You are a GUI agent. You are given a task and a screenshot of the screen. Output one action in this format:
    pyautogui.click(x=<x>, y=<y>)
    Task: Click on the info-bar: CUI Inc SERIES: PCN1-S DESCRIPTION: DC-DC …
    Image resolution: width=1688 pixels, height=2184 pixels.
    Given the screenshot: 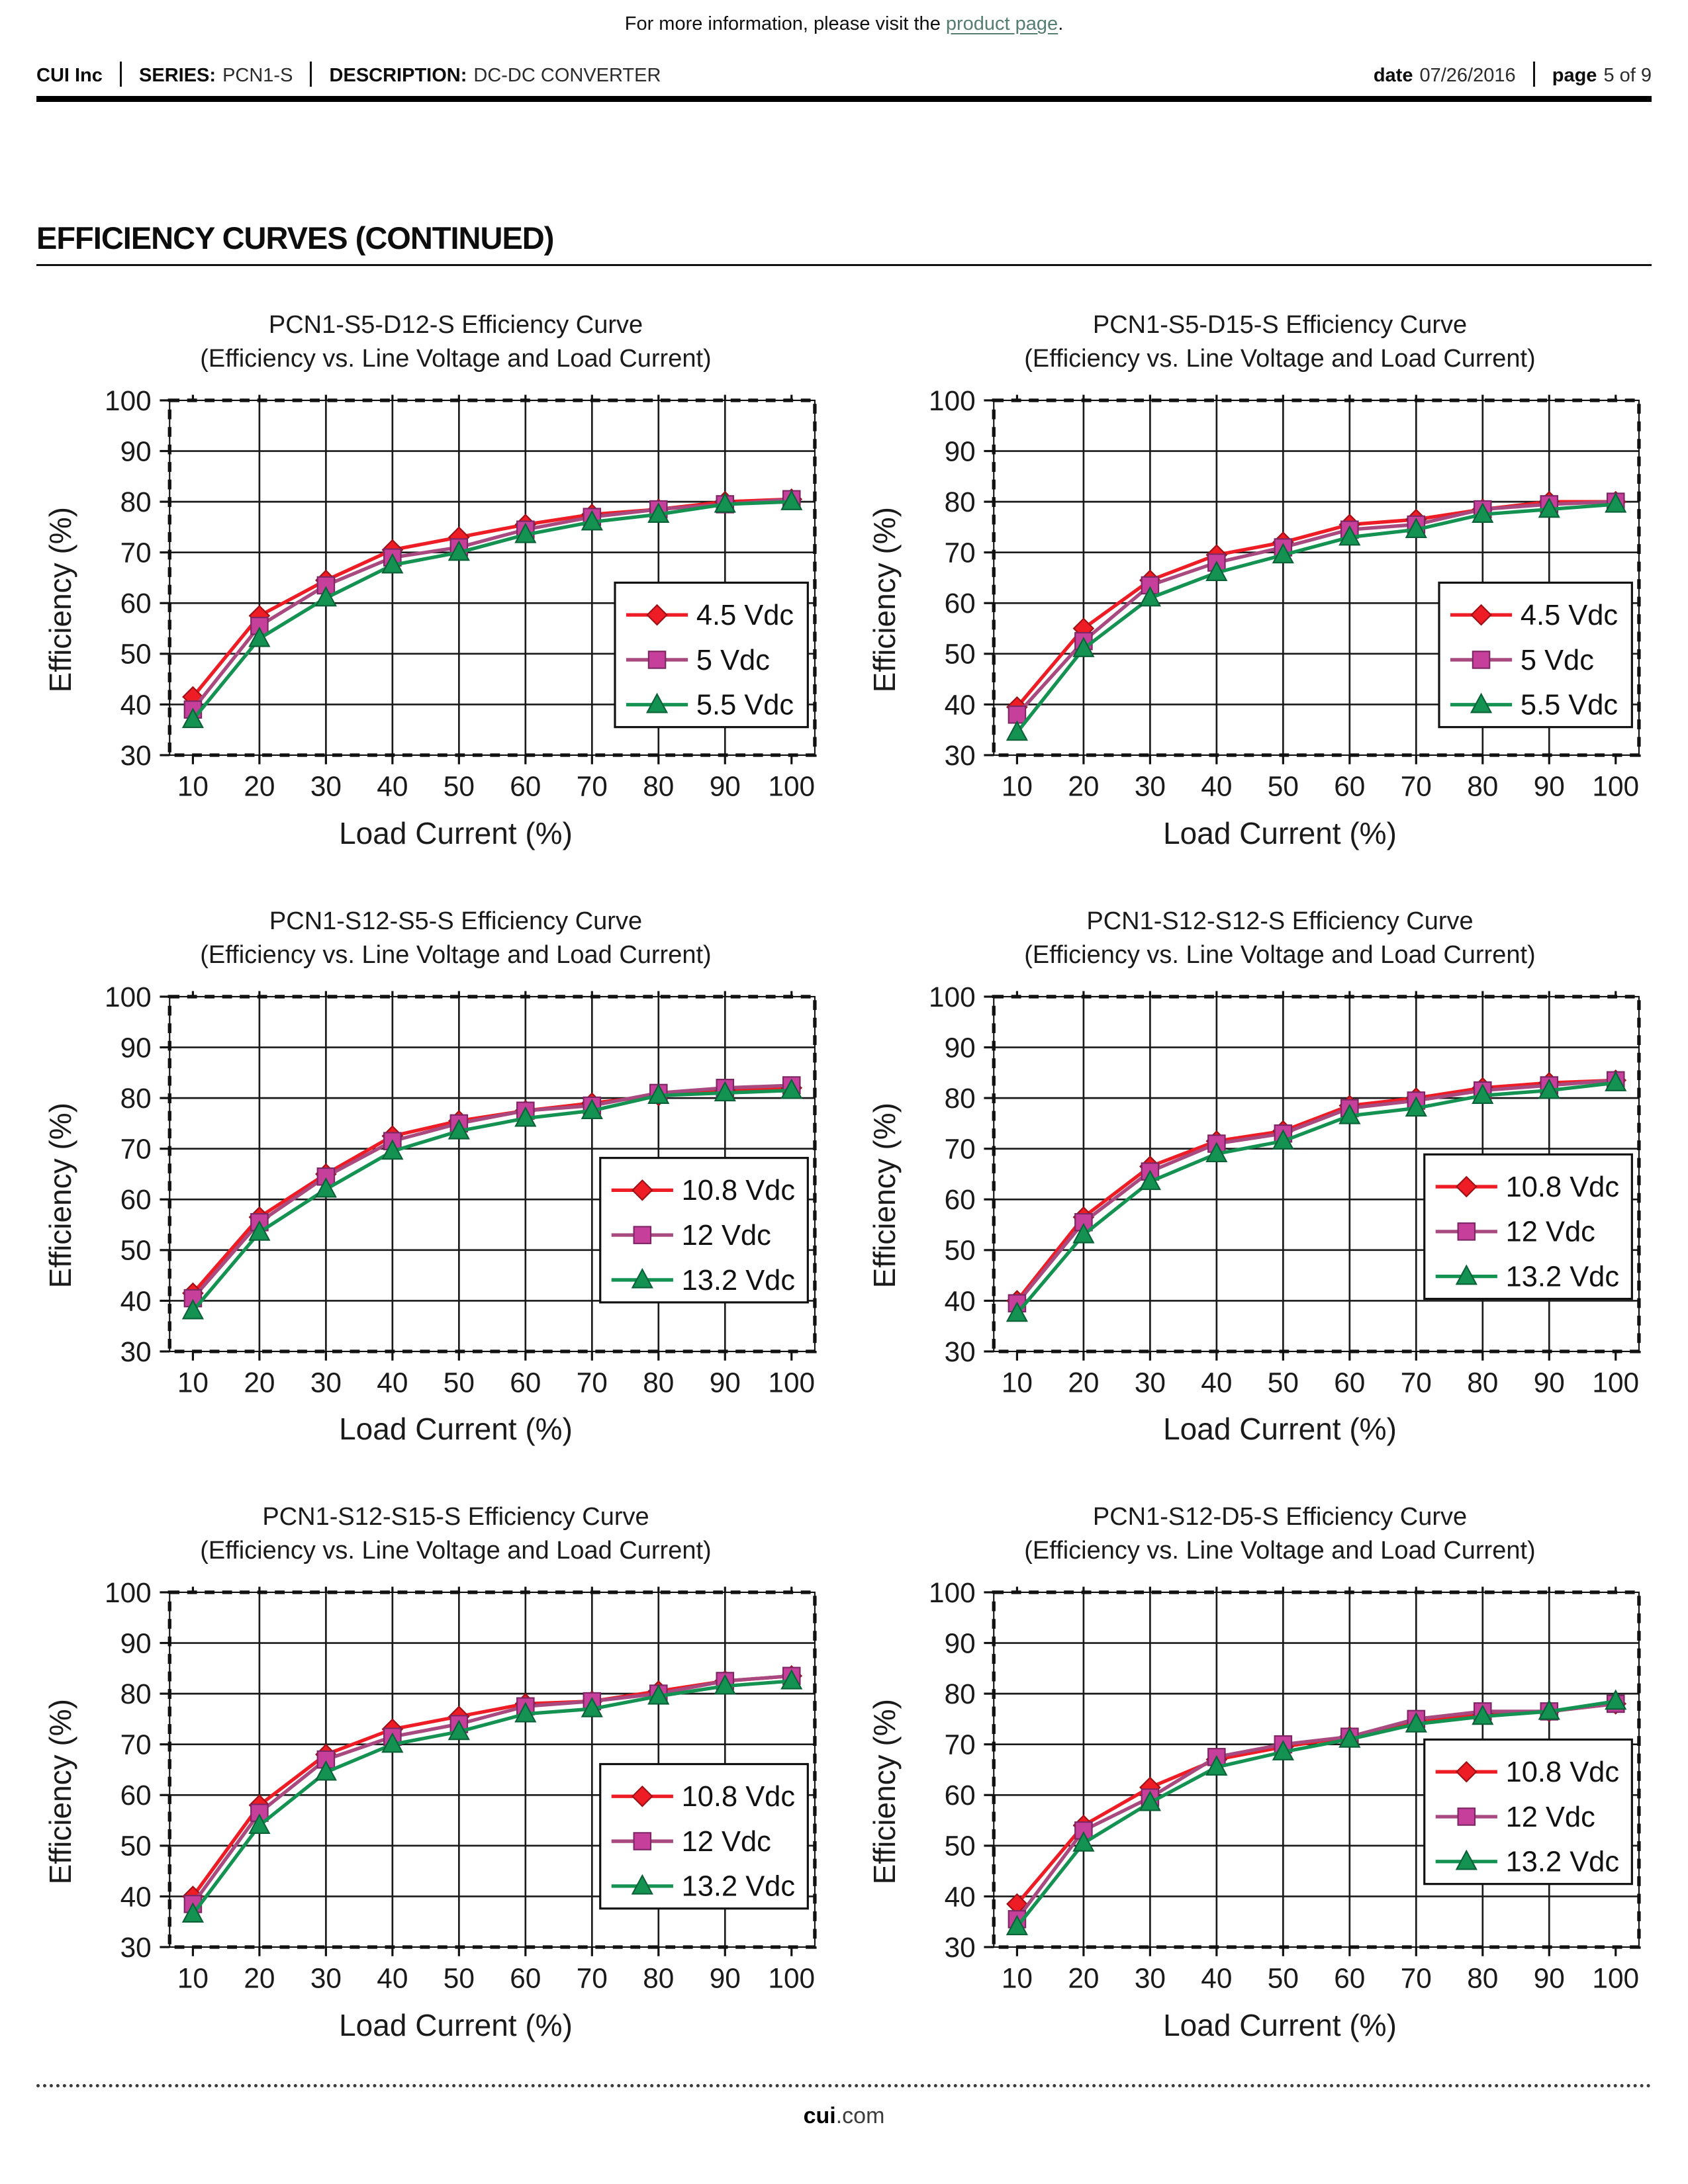 What is the action you would take?
    pyautogui.click(x=844, y=74)
    